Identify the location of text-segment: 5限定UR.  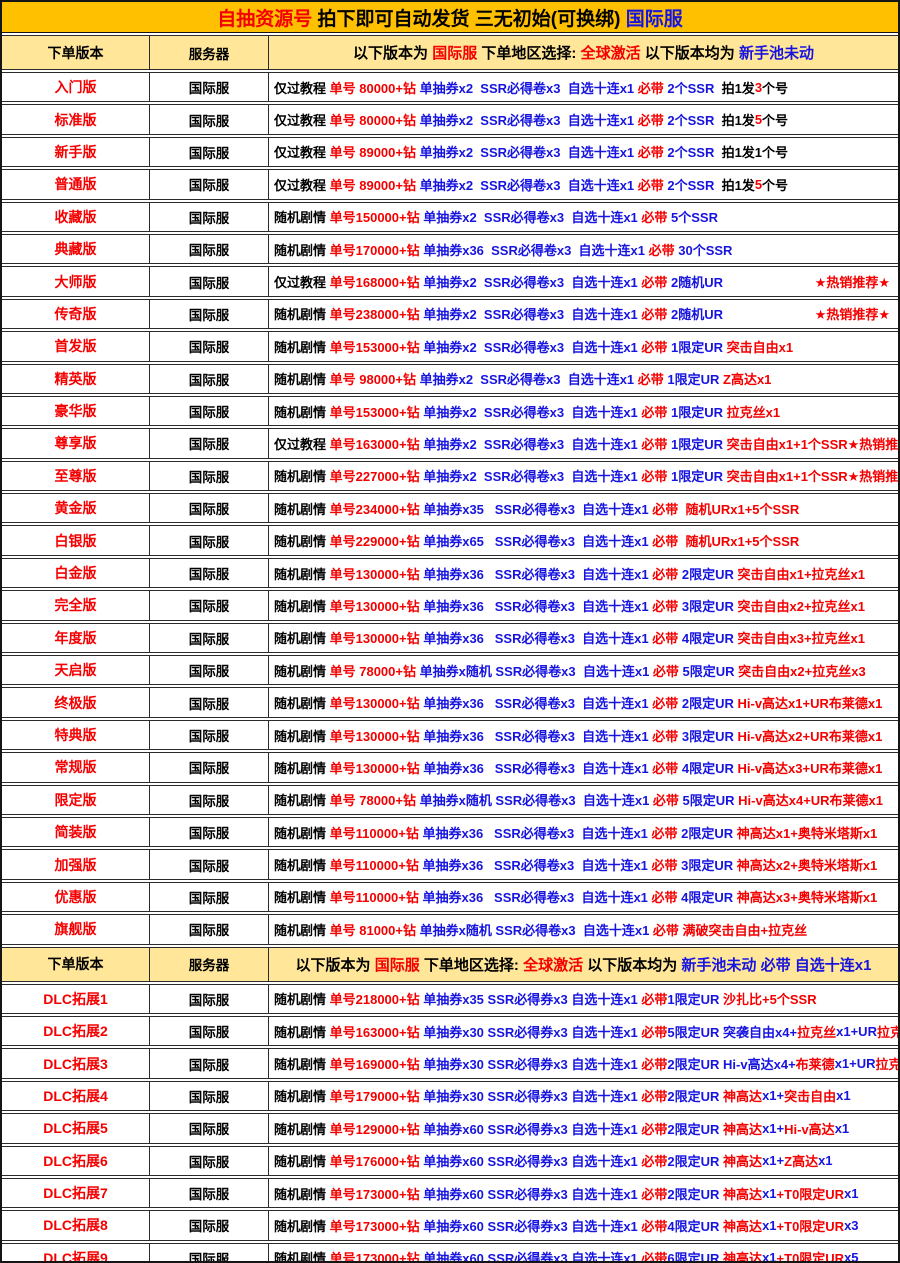
(710, 801).